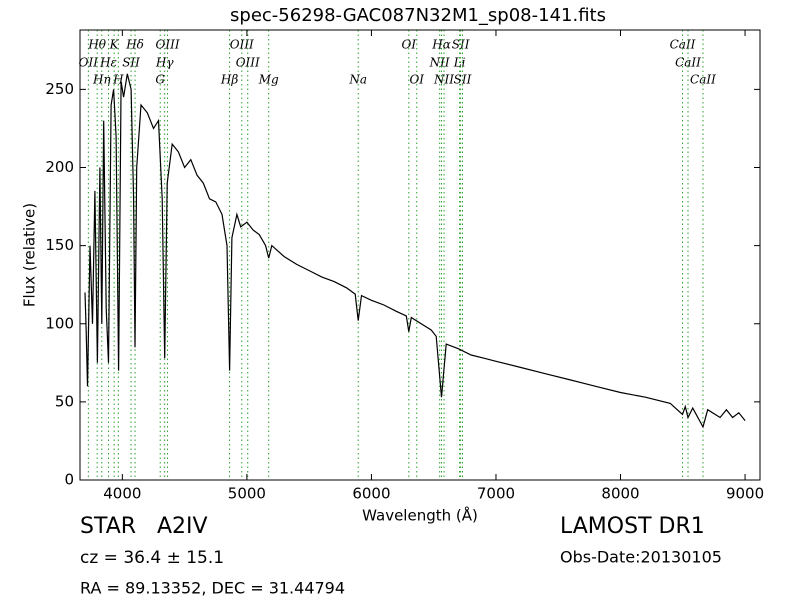 The height and width of the screenshot is (600, 800). Describe the element at coordinates (268, 80) in the screenshot. I see `spectral-line-label: Mg` at that location.